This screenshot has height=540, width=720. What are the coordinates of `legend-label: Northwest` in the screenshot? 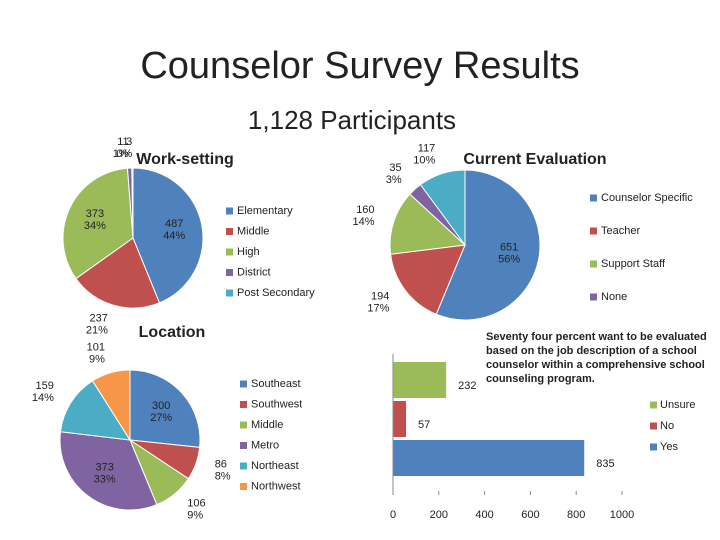 It's located at (276, 486).